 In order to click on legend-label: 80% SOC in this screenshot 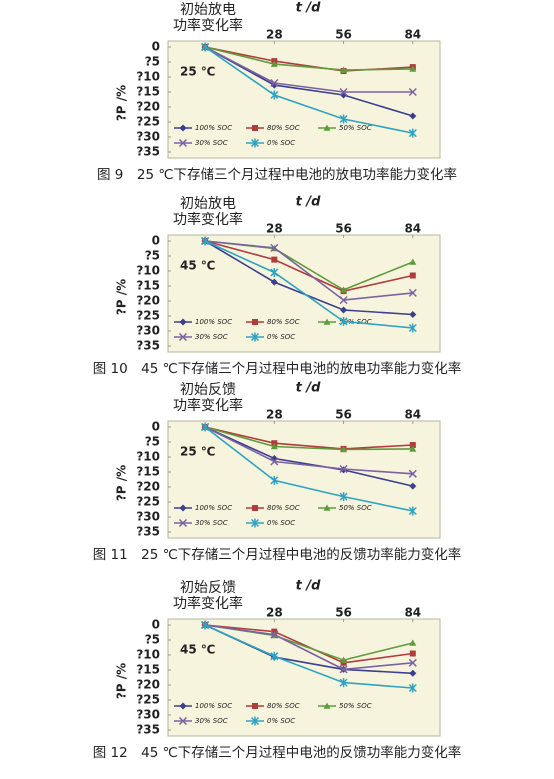, I will do `click(283, 128)`.